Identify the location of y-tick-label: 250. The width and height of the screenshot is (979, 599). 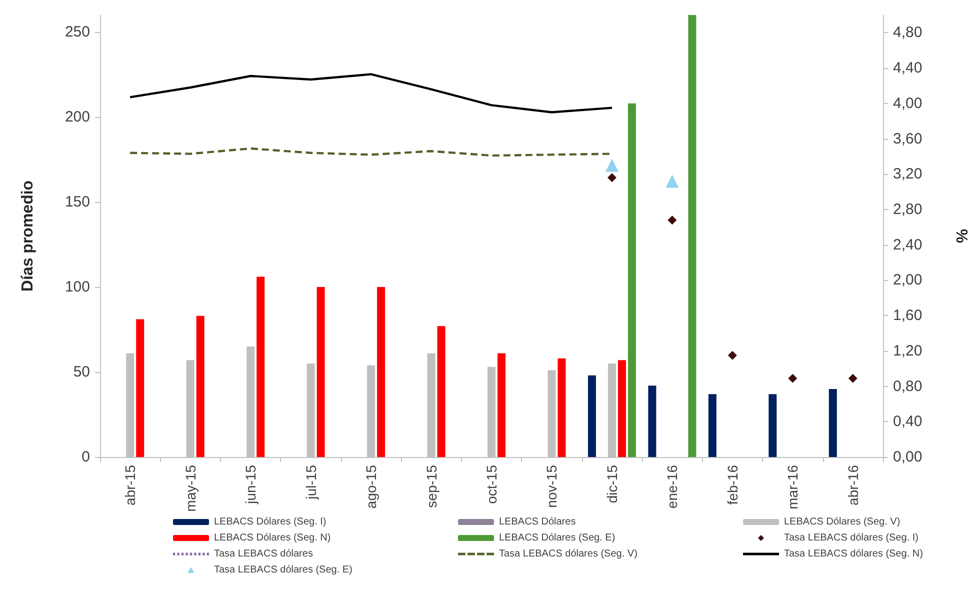
(77, 32).